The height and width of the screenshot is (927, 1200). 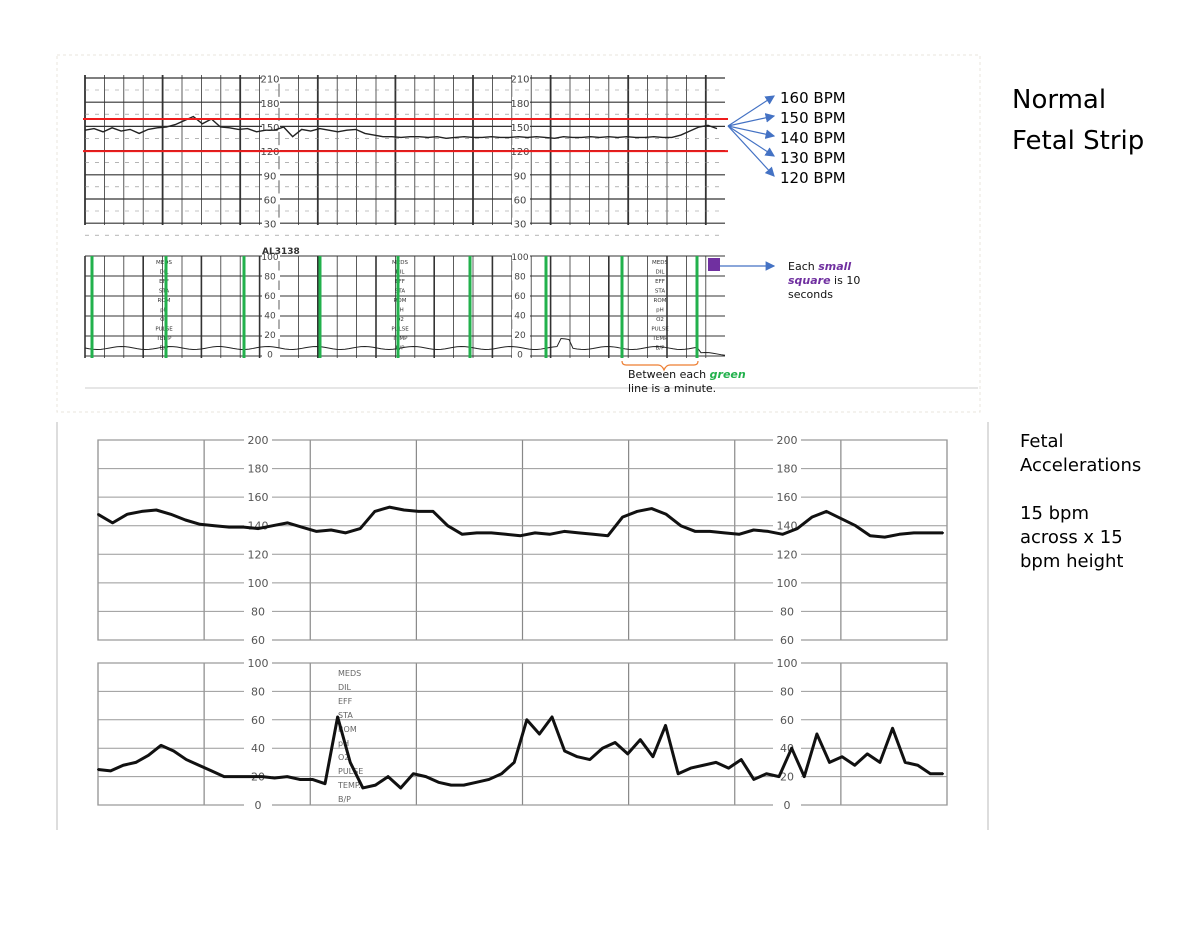 I want to click on chart-side-label: MEDS, so click(x=349, y=673).